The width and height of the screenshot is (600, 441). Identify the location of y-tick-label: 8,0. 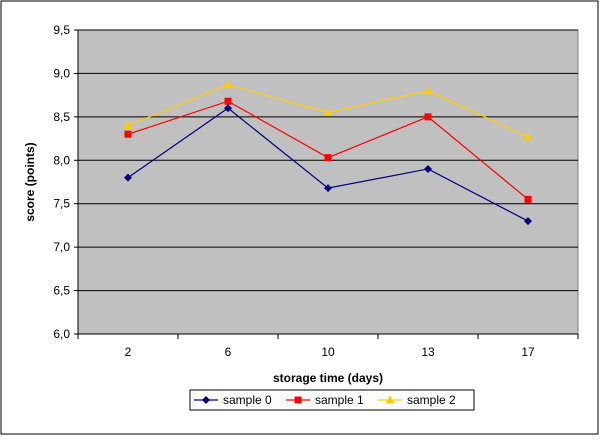
(61, 160).